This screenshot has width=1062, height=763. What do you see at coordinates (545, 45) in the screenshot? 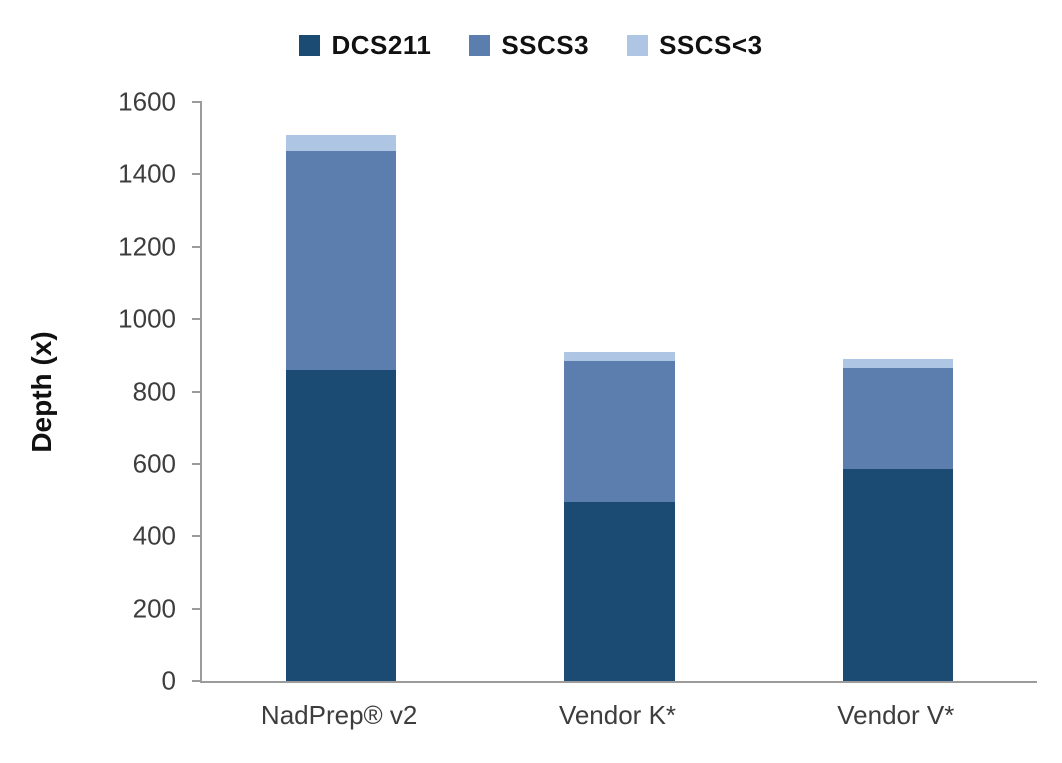
I see `legend-label: SSCS3` at bounding box center [545, 45].